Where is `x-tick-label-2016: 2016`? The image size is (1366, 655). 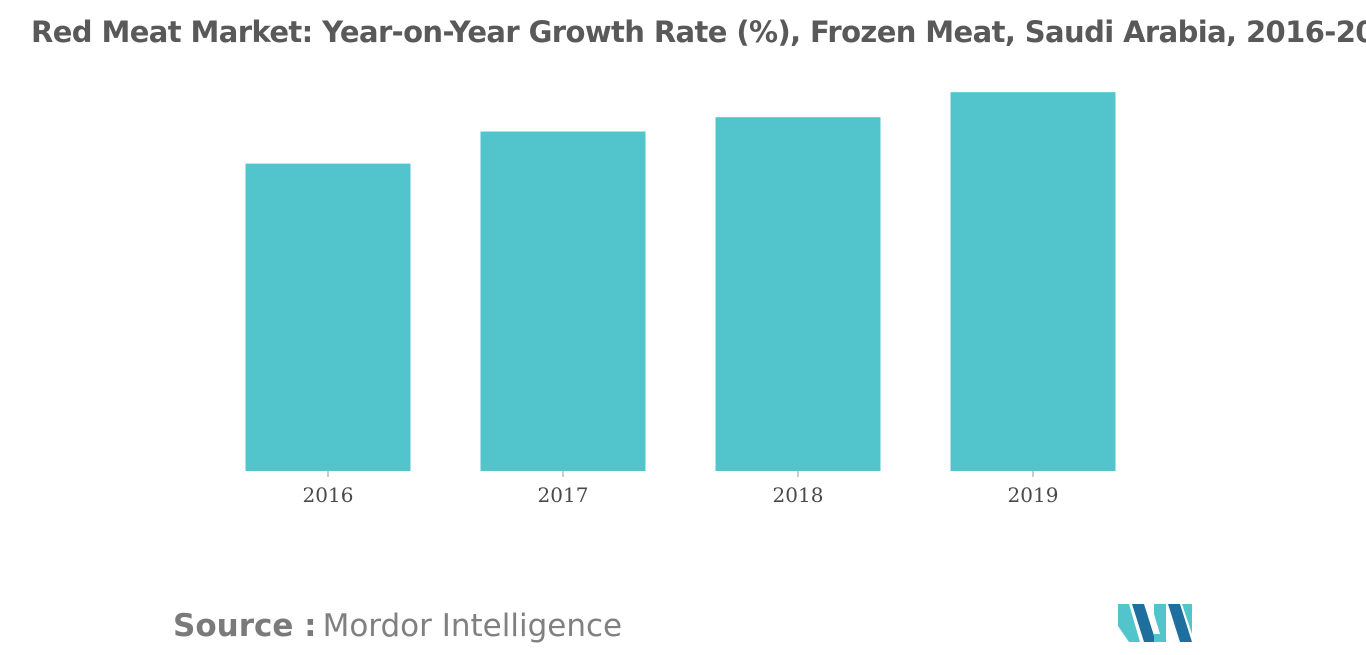 x-tick-label-2016: 2016 is located at coordinates (328, 495).